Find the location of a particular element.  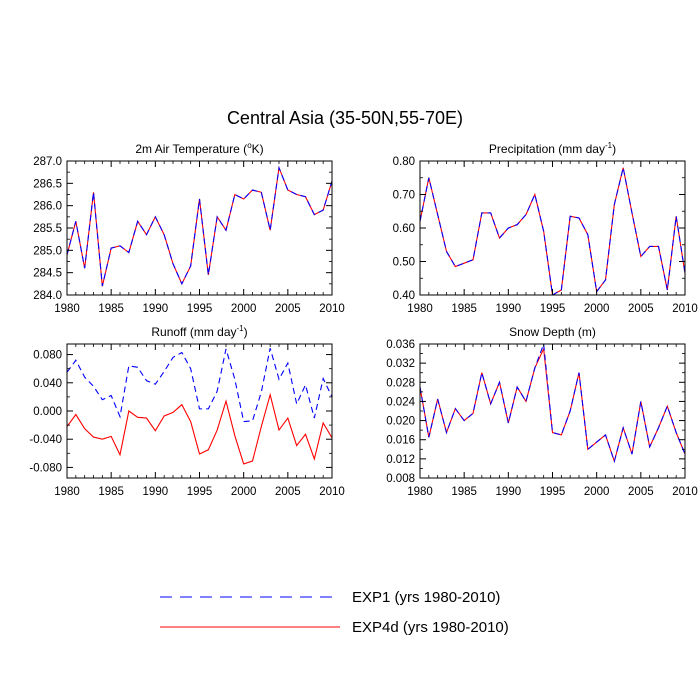

panel-title-main: Snow Depth (m) is located at coordinates (552, 332).